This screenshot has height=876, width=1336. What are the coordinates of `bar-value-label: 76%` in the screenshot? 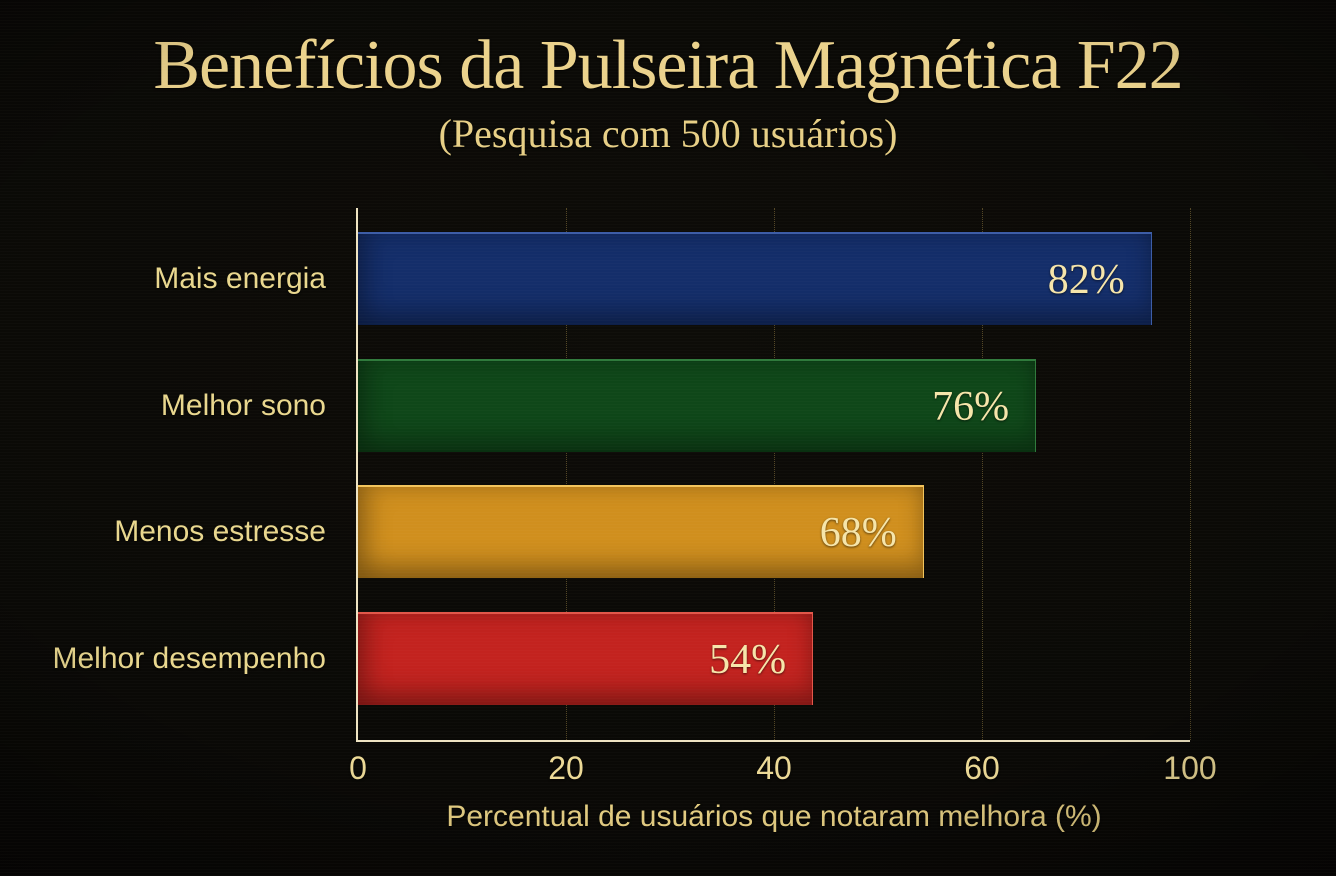 It's located at (971, 406).